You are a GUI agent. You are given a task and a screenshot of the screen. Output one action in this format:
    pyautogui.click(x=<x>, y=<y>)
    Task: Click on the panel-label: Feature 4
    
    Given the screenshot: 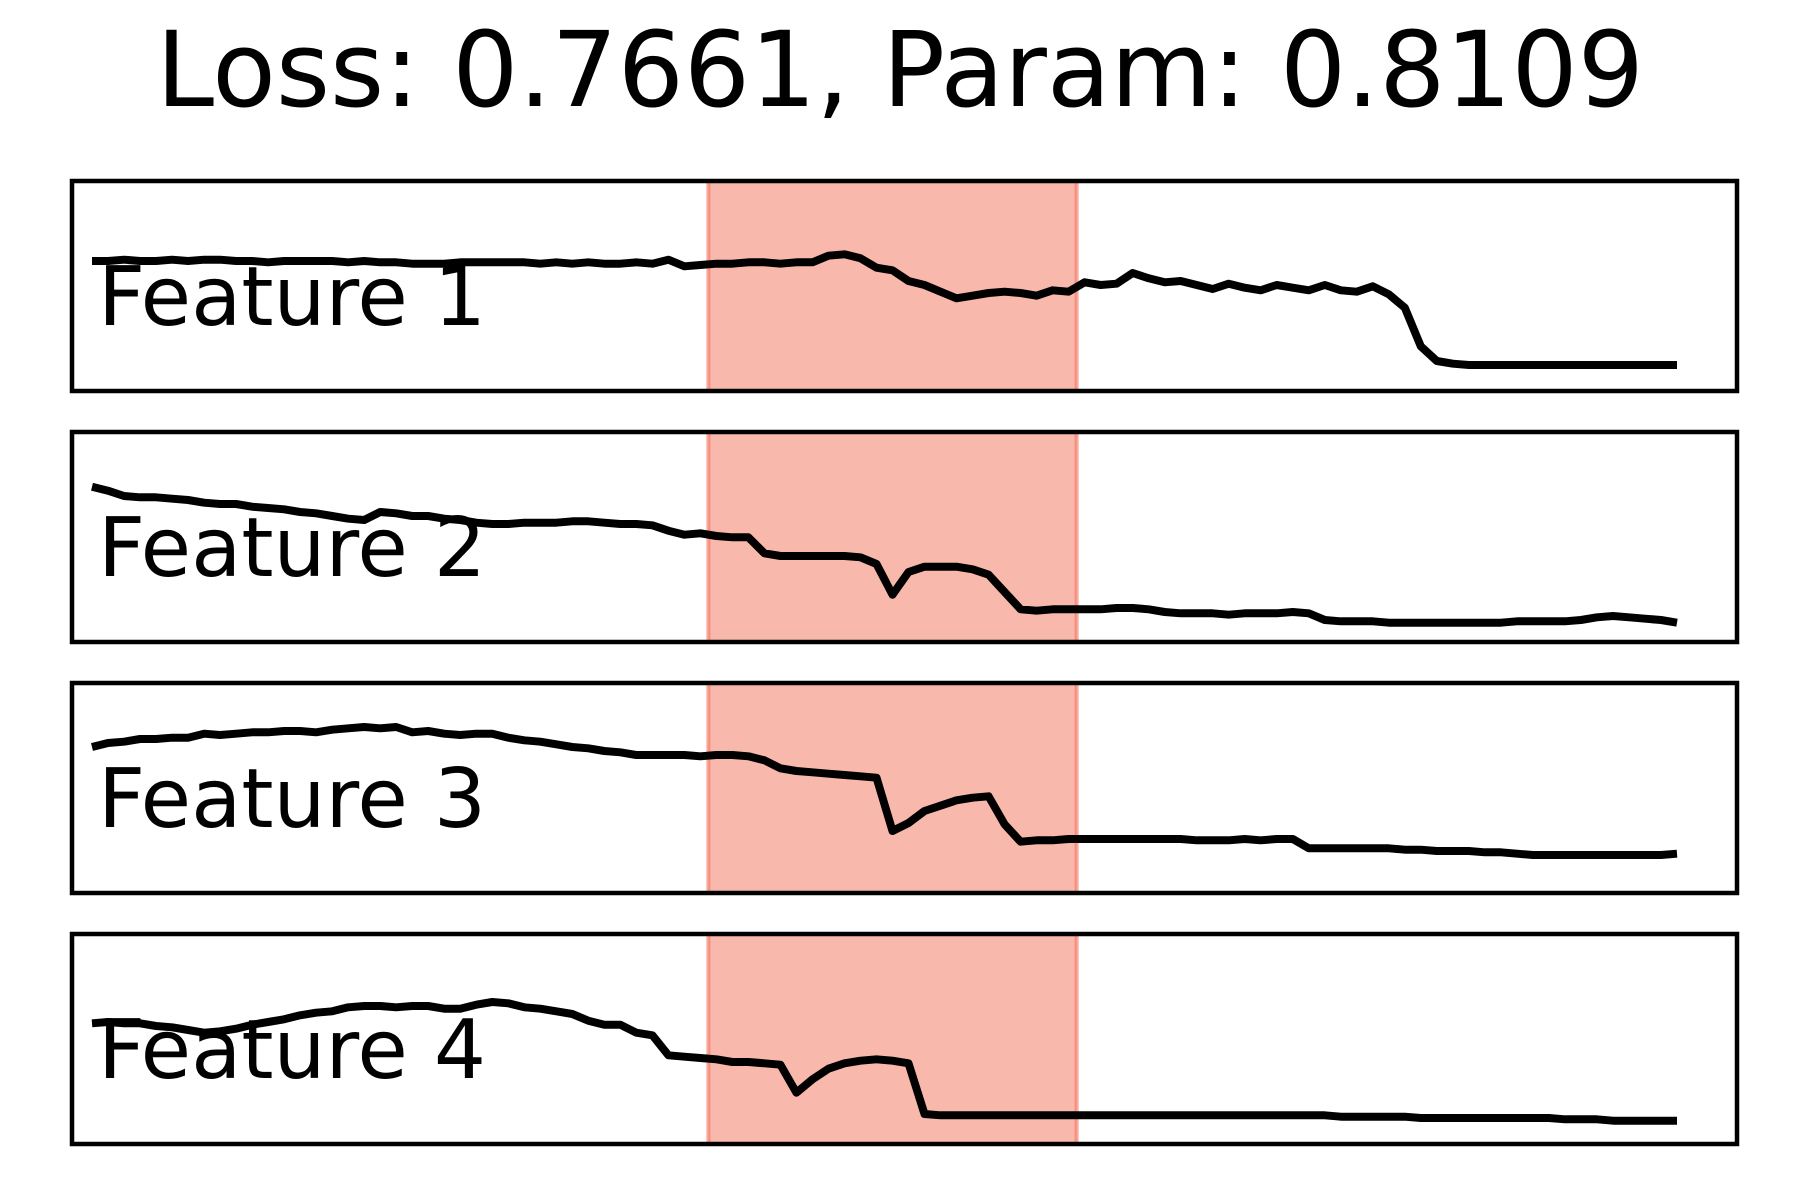 What is the action you would take?
    pyautogui.click(x=292, y=1050)
    